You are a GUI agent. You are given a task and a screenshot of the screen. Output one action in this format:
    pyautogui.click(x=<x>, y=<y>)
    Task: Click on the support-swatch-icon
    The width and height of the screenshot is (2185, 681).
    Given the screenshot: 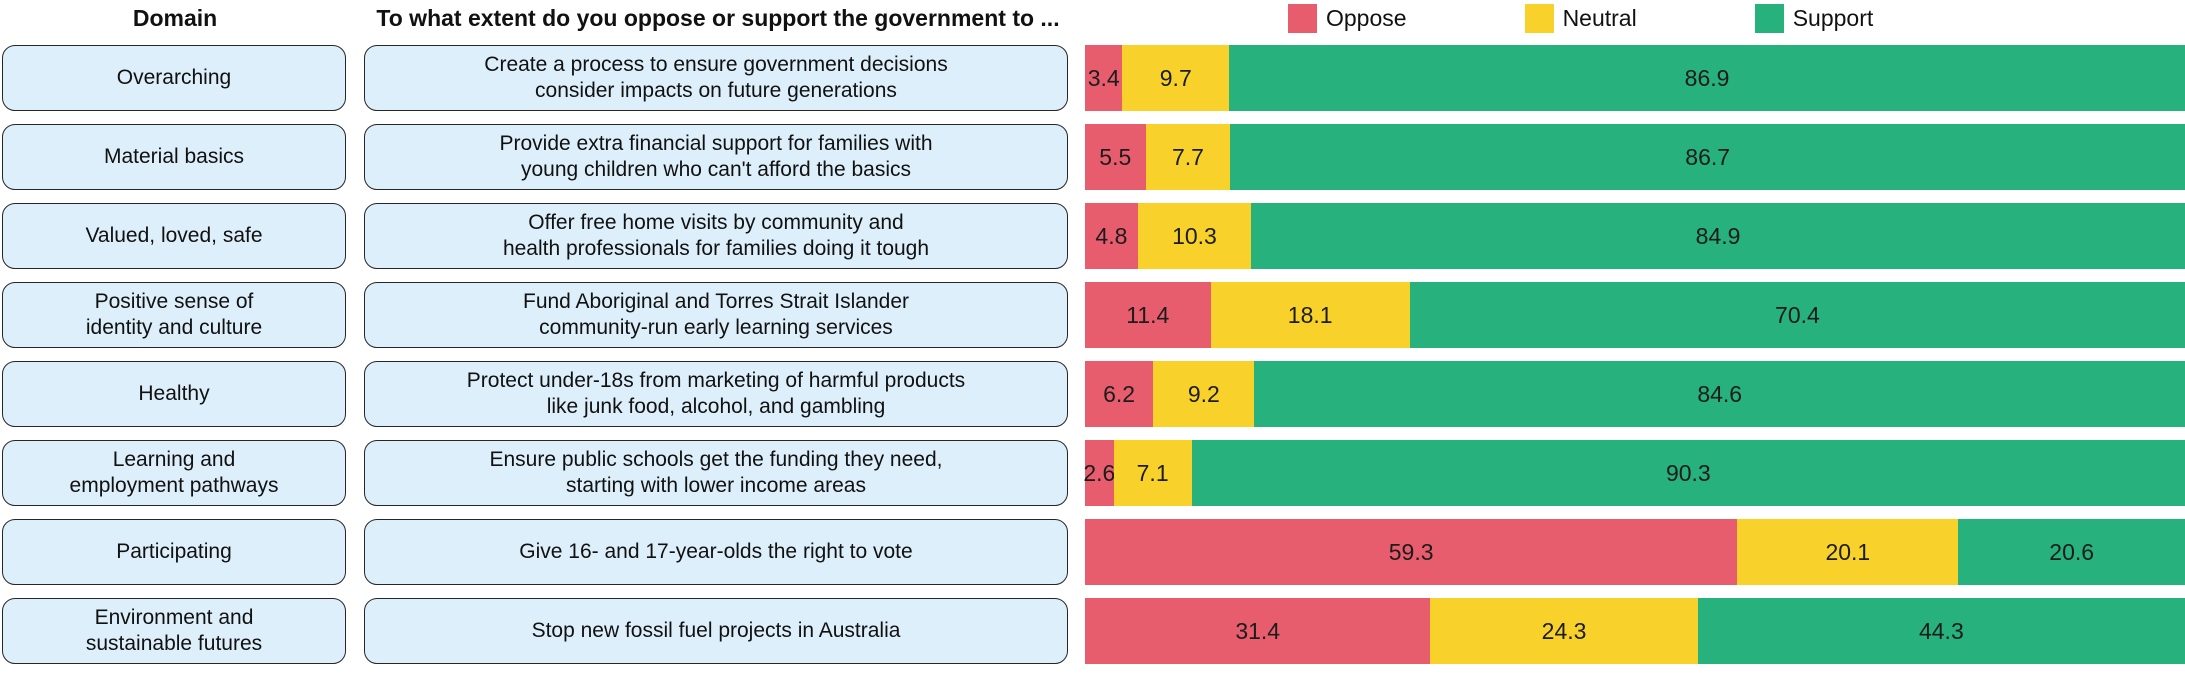 What is the action you would take?
    pyautogui.click(x=1769, y=18)
    